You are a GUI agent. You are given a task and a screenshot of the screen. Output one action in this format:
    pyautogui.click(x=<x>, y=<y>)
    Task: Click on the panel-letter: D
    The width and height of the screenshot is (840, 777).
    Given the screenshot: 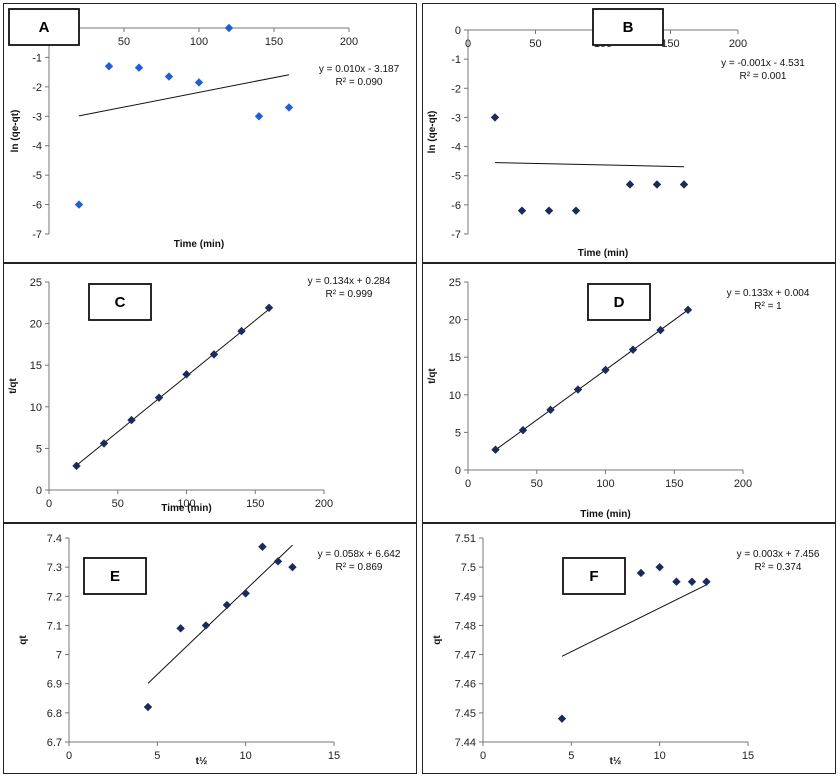 What is the action you would take?
    pyautogui.click(x=619, y=302)
    